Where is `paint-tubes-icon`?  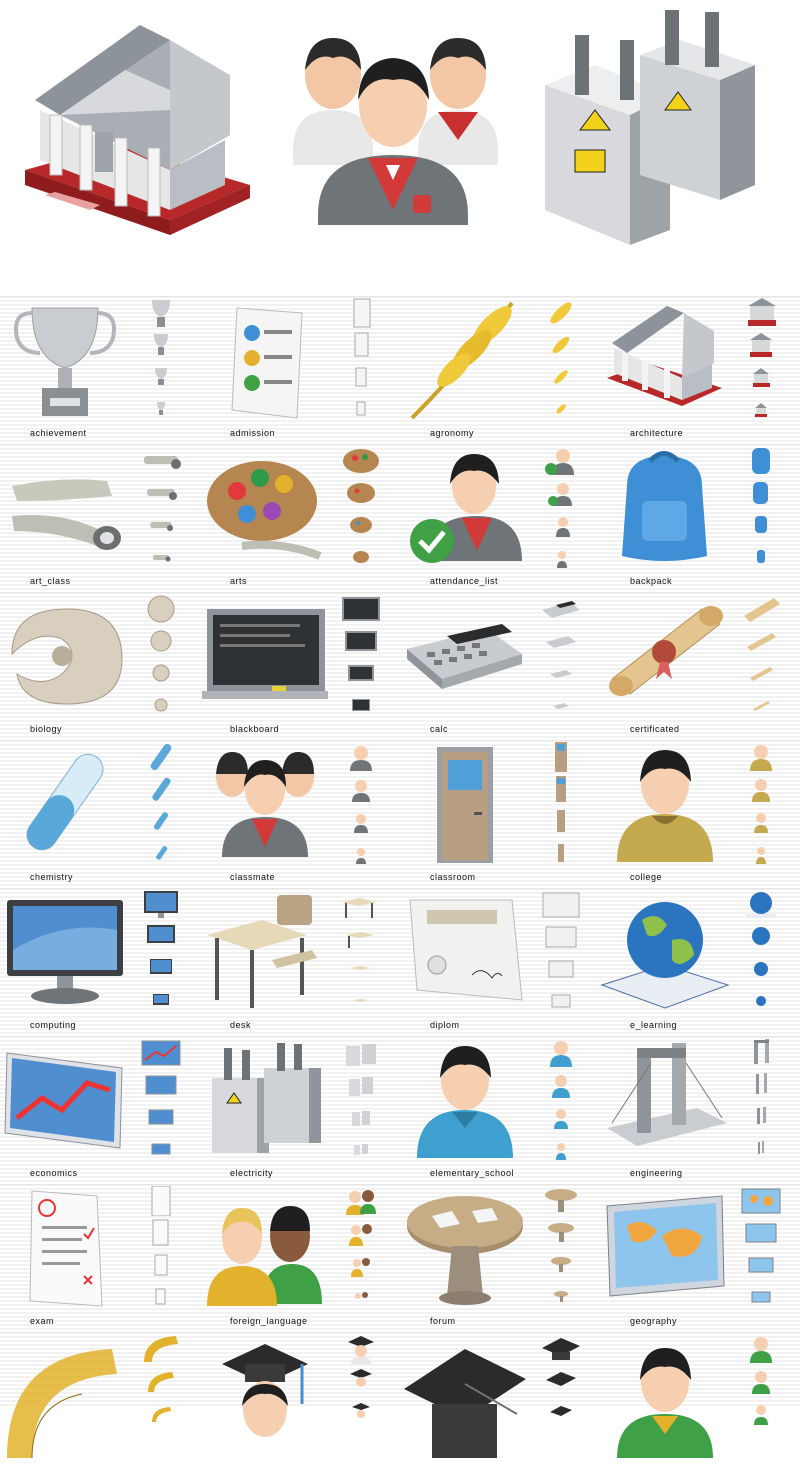
paint-tubes-icon is located at coordinates (162, 494).